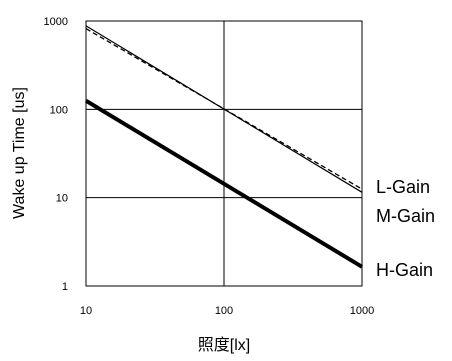 The height and width of the screenshot is (361, 452). What do you see at coordinates (65, 287) in the screenshot?
I see `y-tick-label: 1` at bounding box center [65, 287].